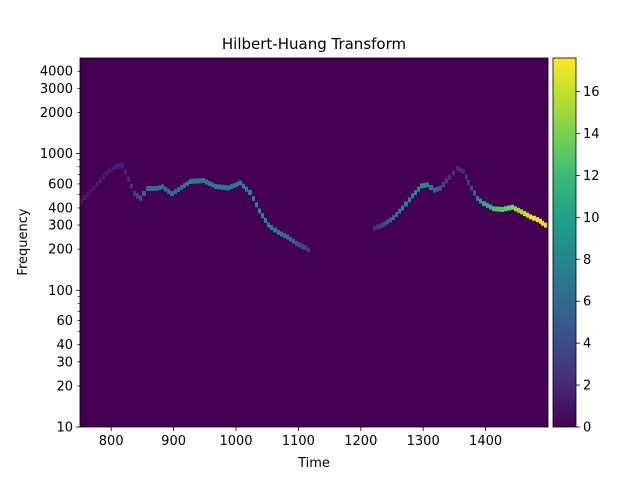  I want to click on y-tick-label: 100, so click(60, 291).